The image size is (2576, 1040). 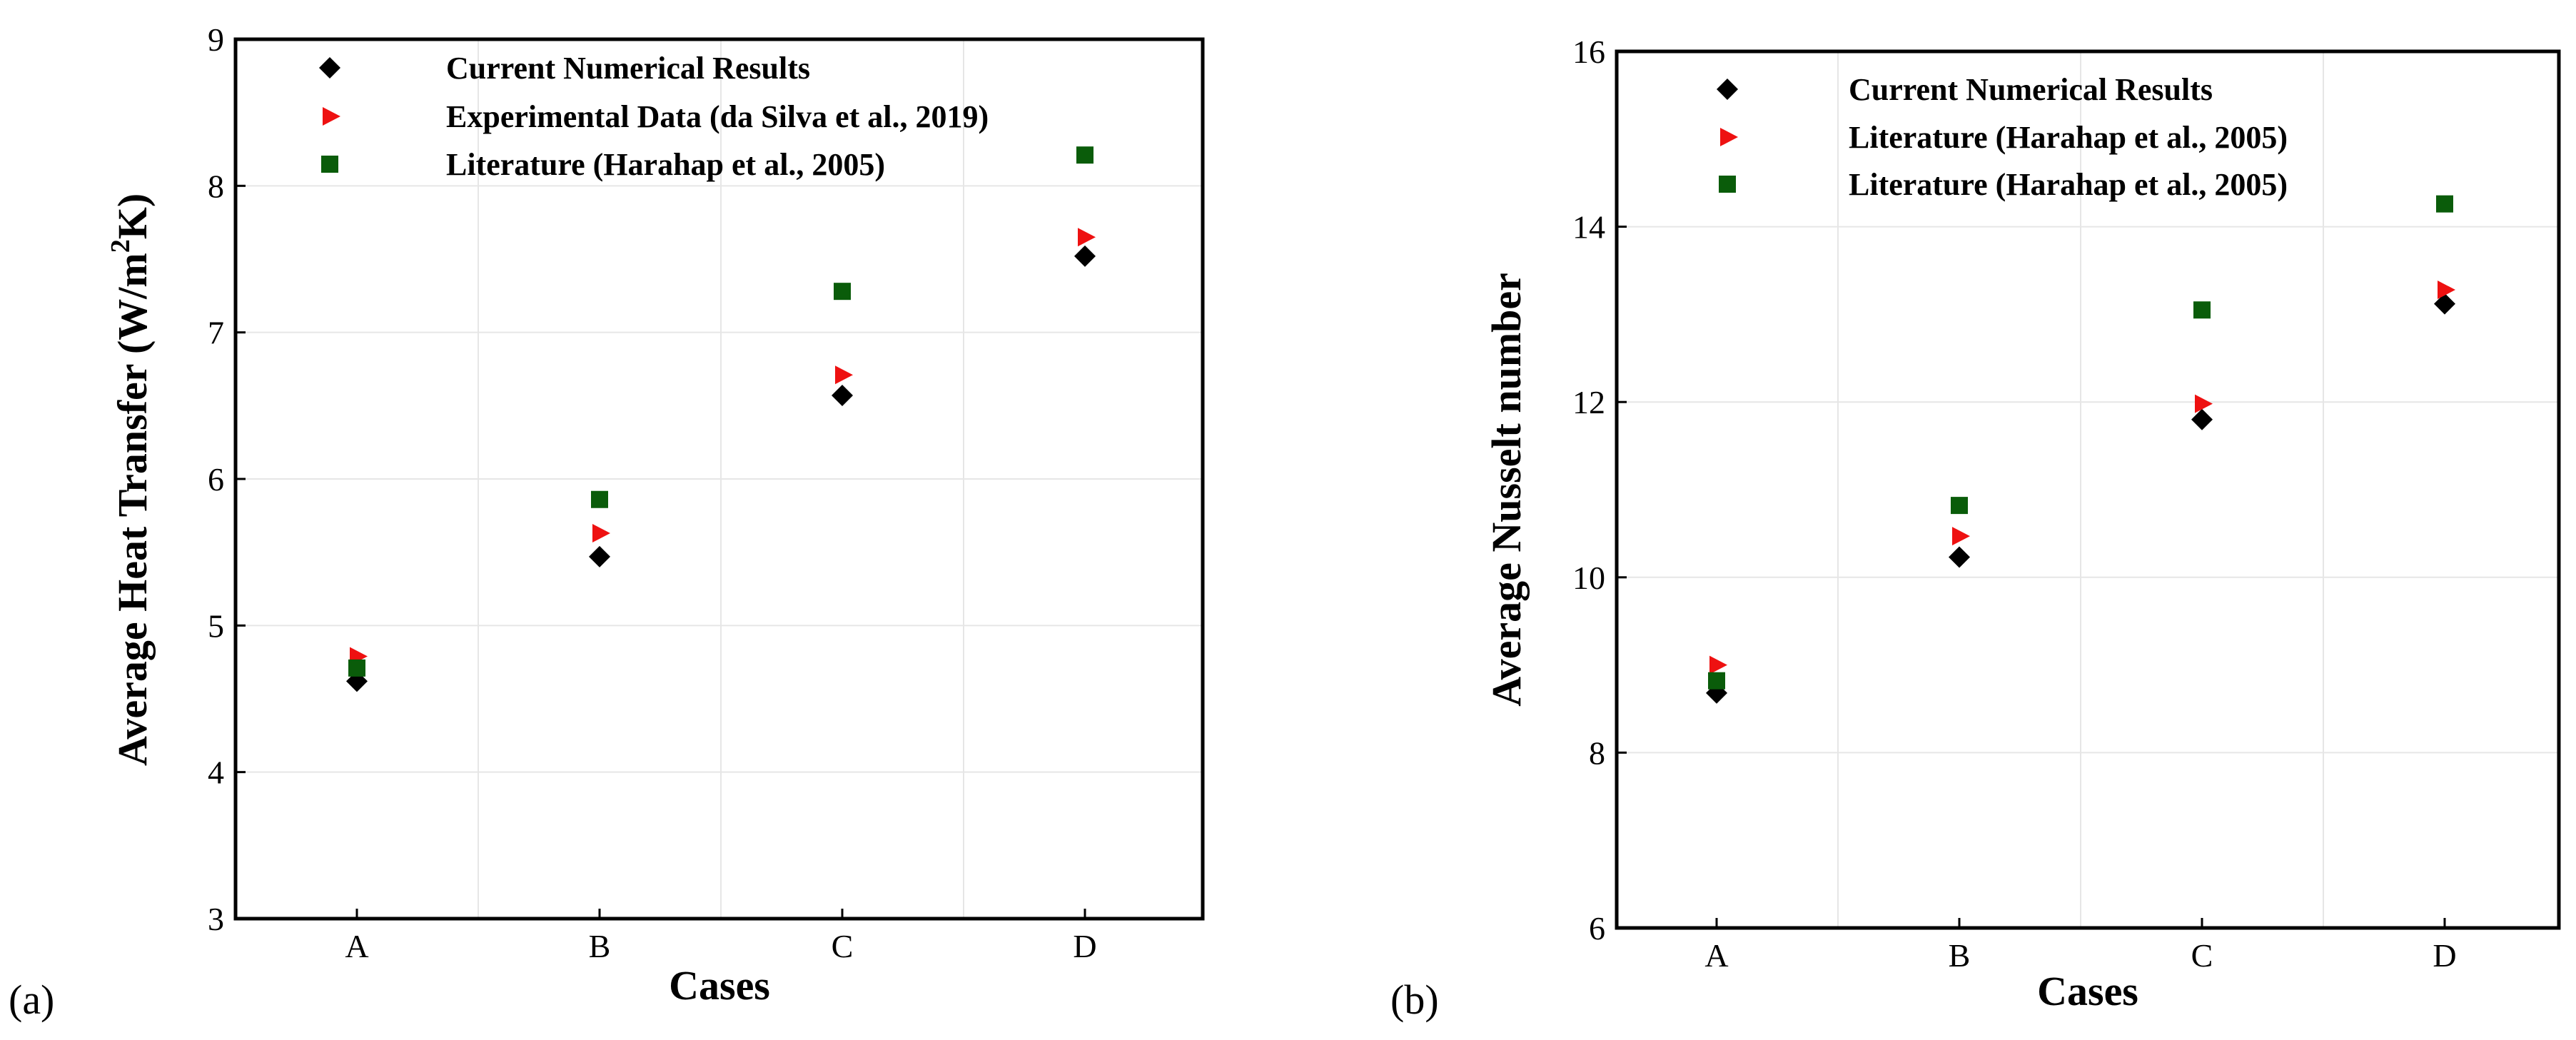 I want to click on panel-a-y-axis-title: Average Heat Transfer (W/m2K), so click(x=131, y=479).